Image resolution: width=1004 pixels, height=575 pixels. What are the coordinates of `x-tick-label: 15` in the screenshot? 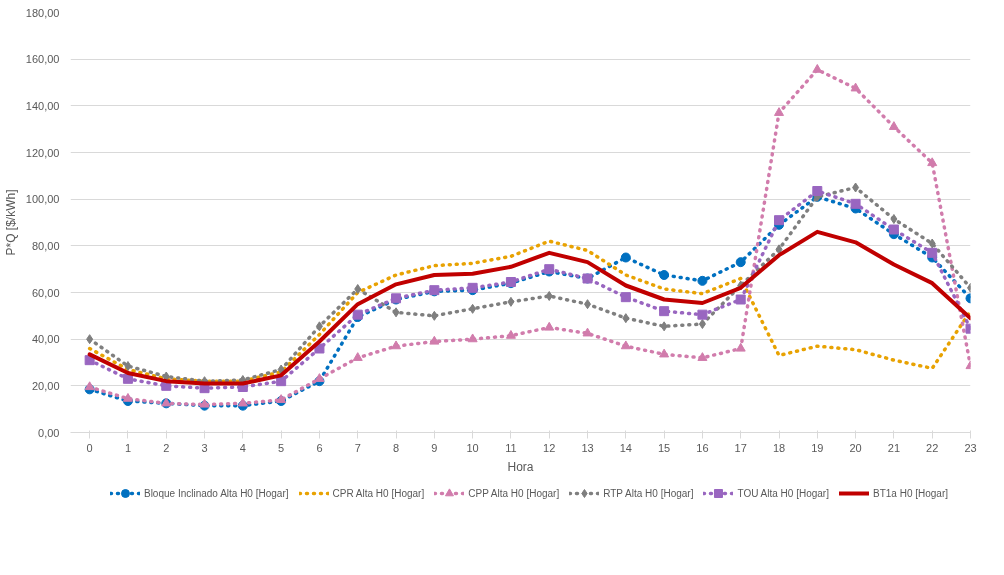 It's located at (664, 447).